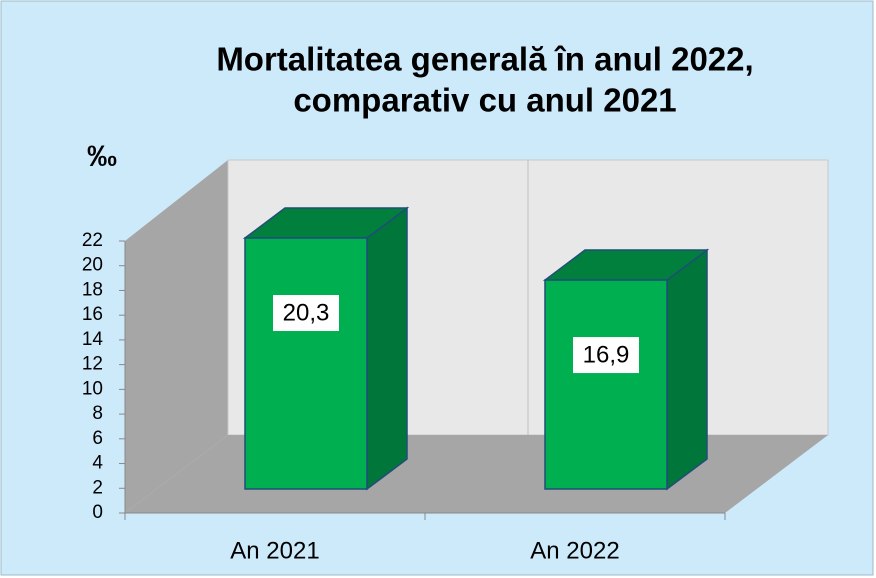  I want to click on y-tick-label: 12, so click(92, 364).